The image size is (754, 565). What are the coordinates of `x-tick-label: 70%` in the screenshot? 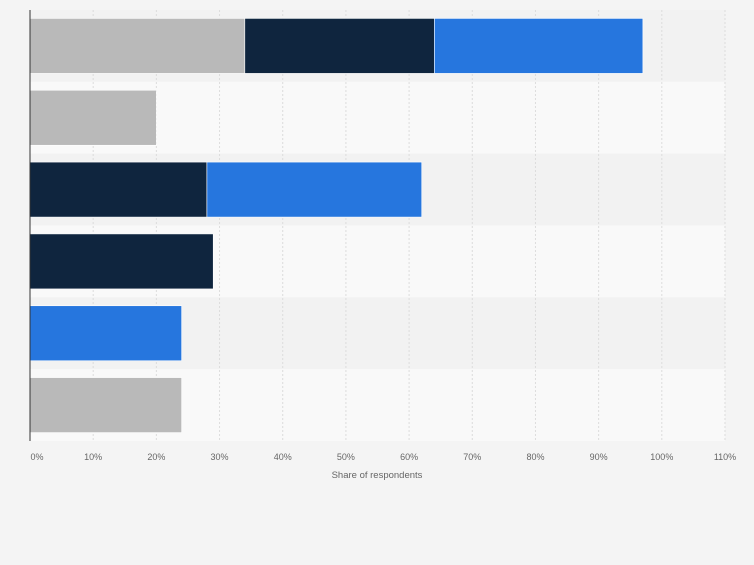 It's located at (472, 457).